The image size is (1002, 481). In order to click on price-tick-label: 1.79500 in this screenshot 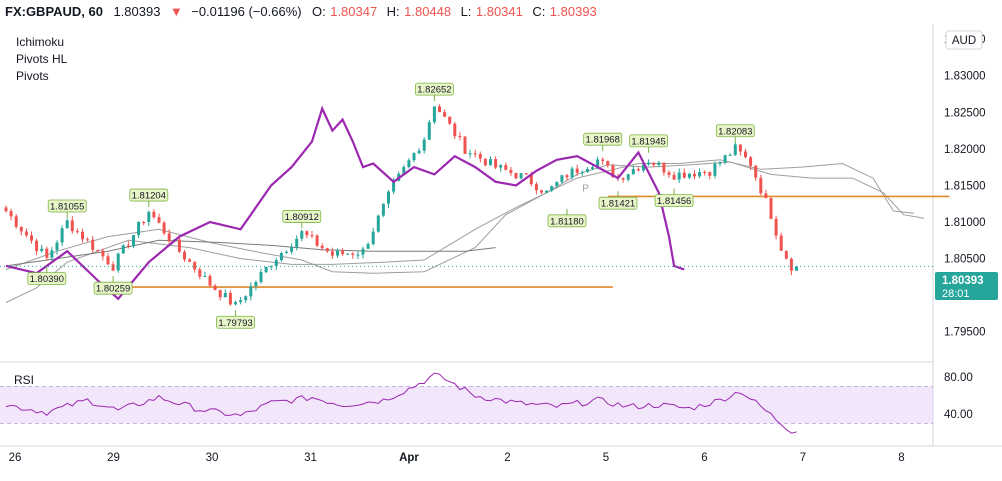, I will do `click(965, 333)`.